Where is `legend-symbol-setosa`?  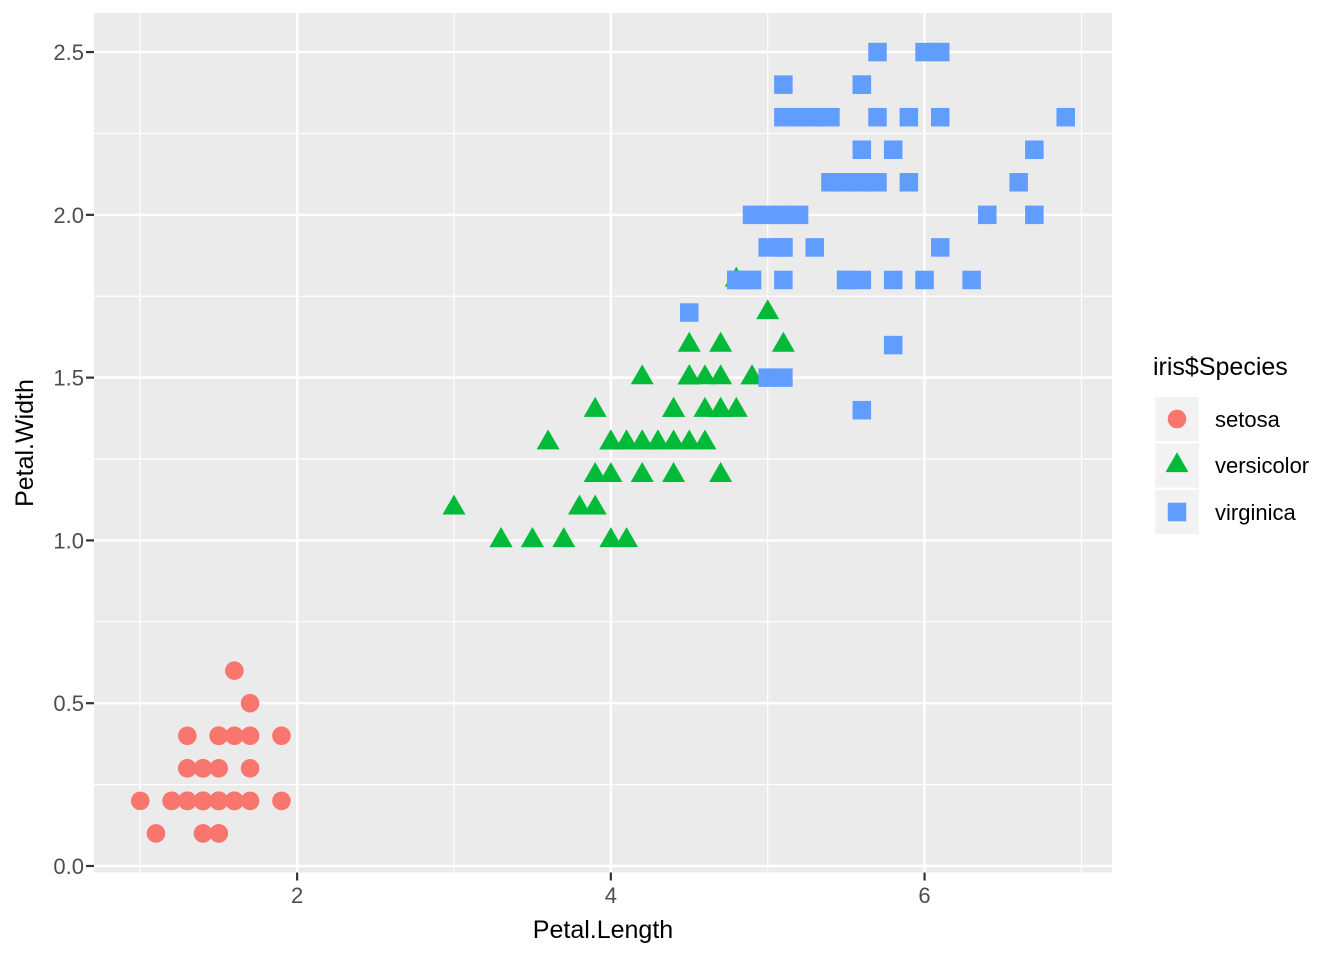 legend-symbol-setosa is located at coordinates (1177, 419).